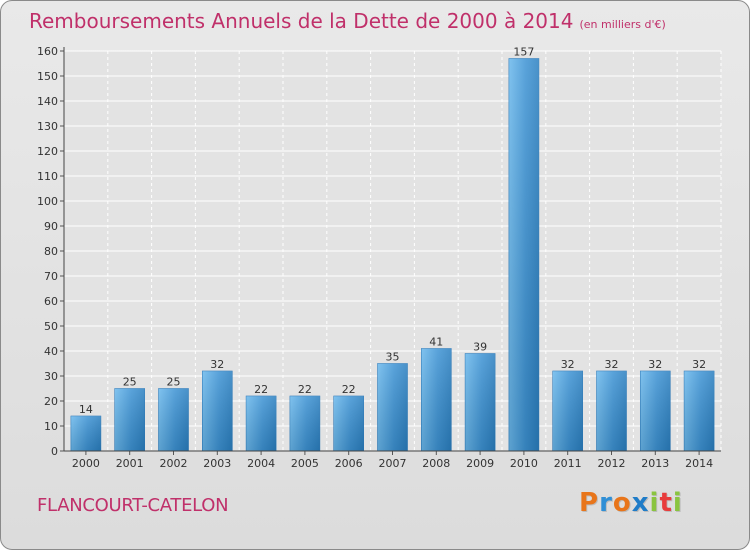 The height and width of the screenshot is (550, 750). I want to click on x-tick-label: 2013, so click(655, 463).